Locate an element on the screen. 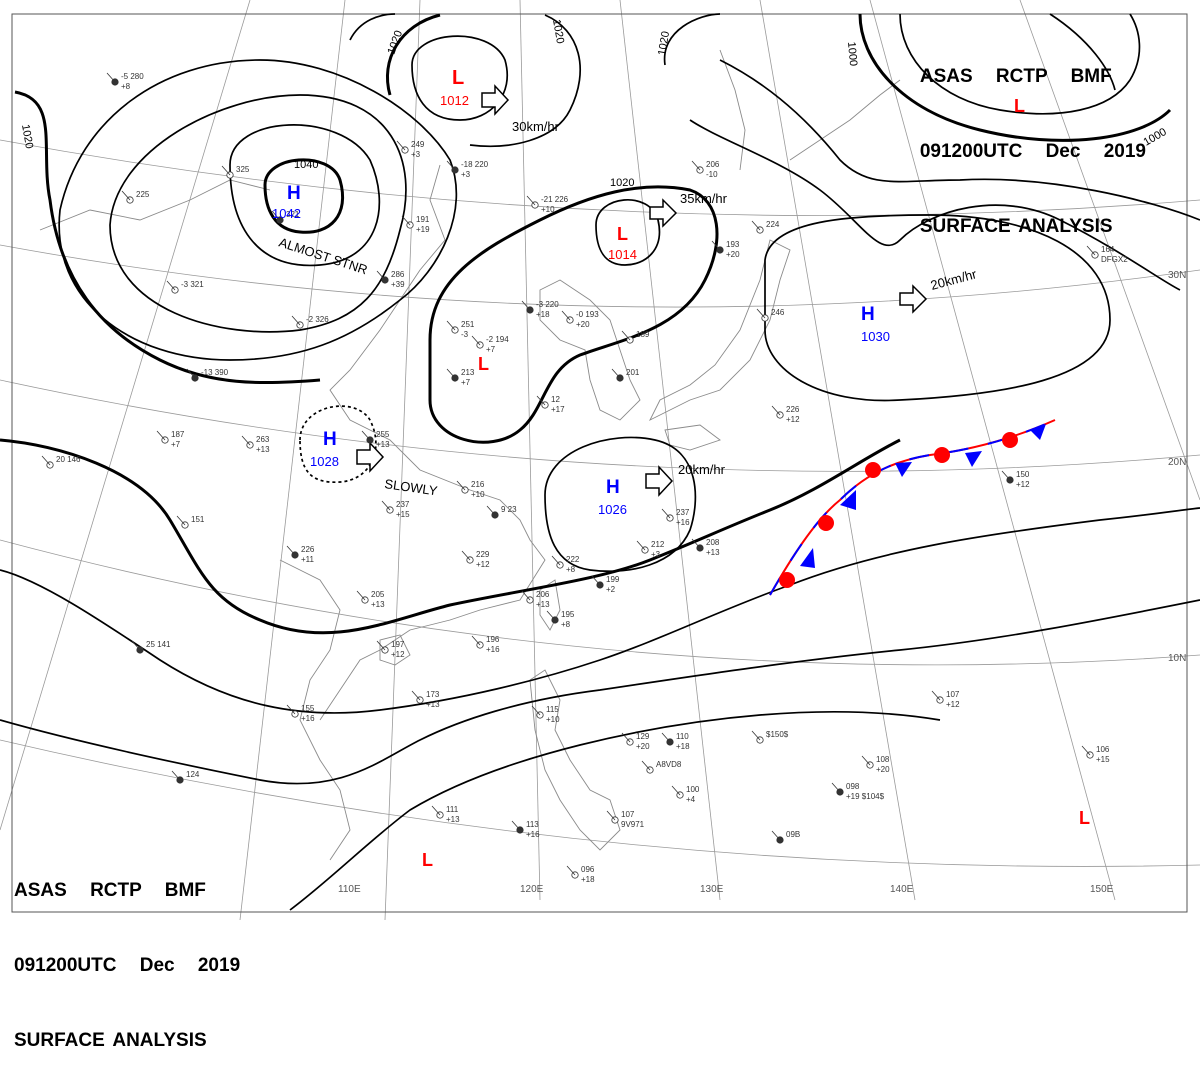 The width and height of the screenshot is (1200, 1078). station-pressure: 155 is located at coordinates (308, 708).